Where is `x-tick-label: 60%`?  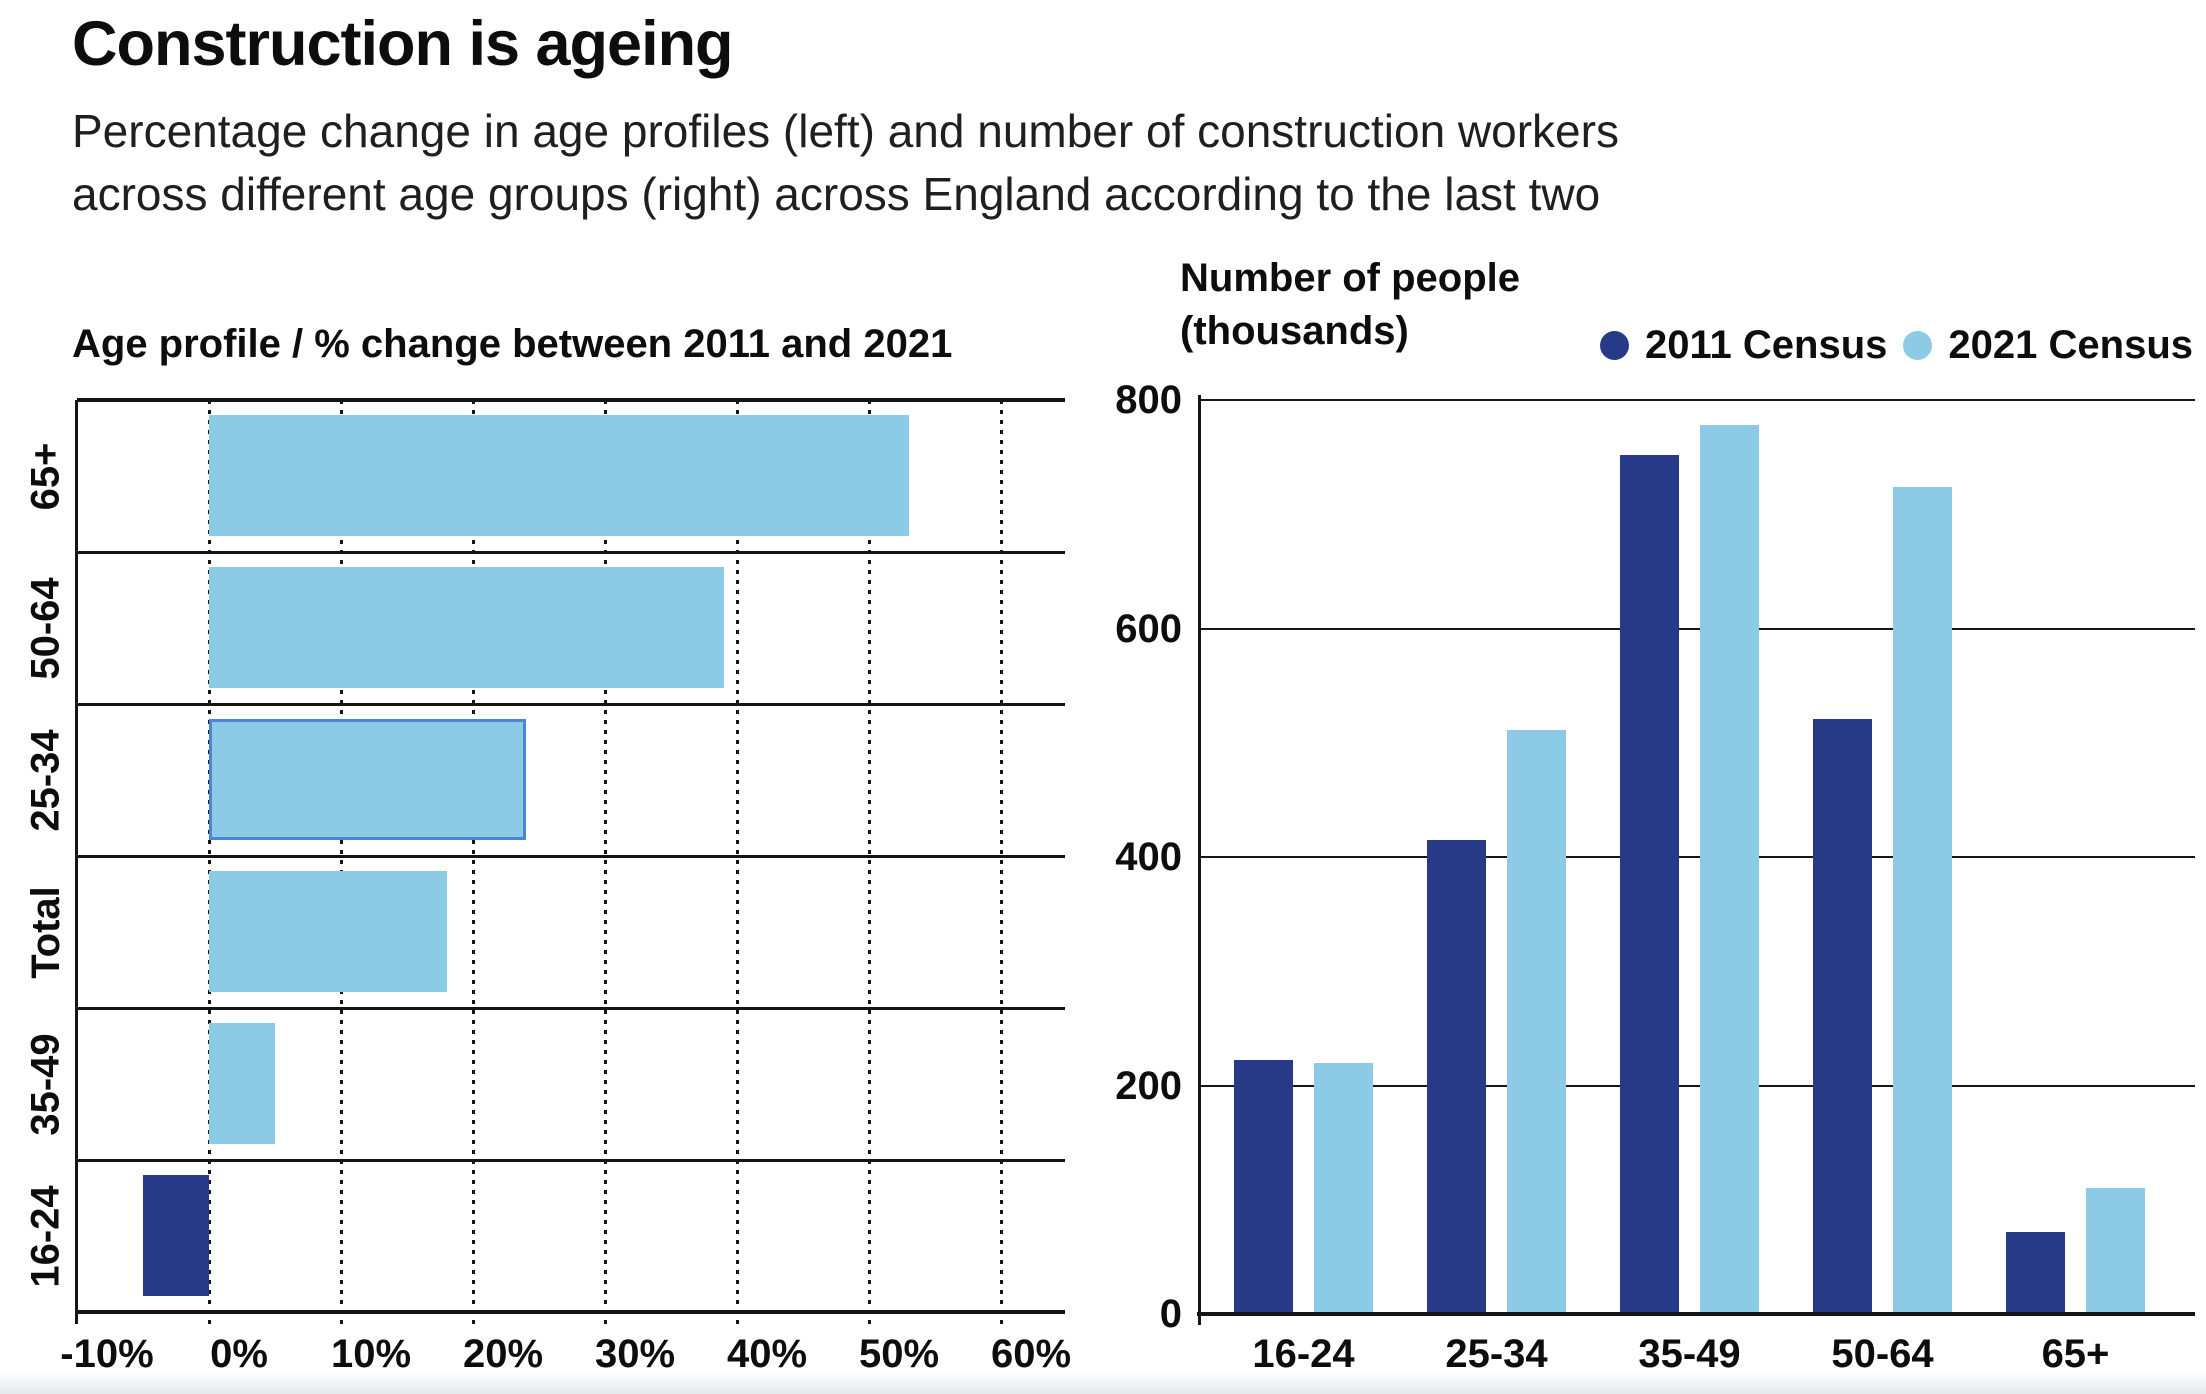
x-tick-label: 60% is located at coordinates (1031, 1354).